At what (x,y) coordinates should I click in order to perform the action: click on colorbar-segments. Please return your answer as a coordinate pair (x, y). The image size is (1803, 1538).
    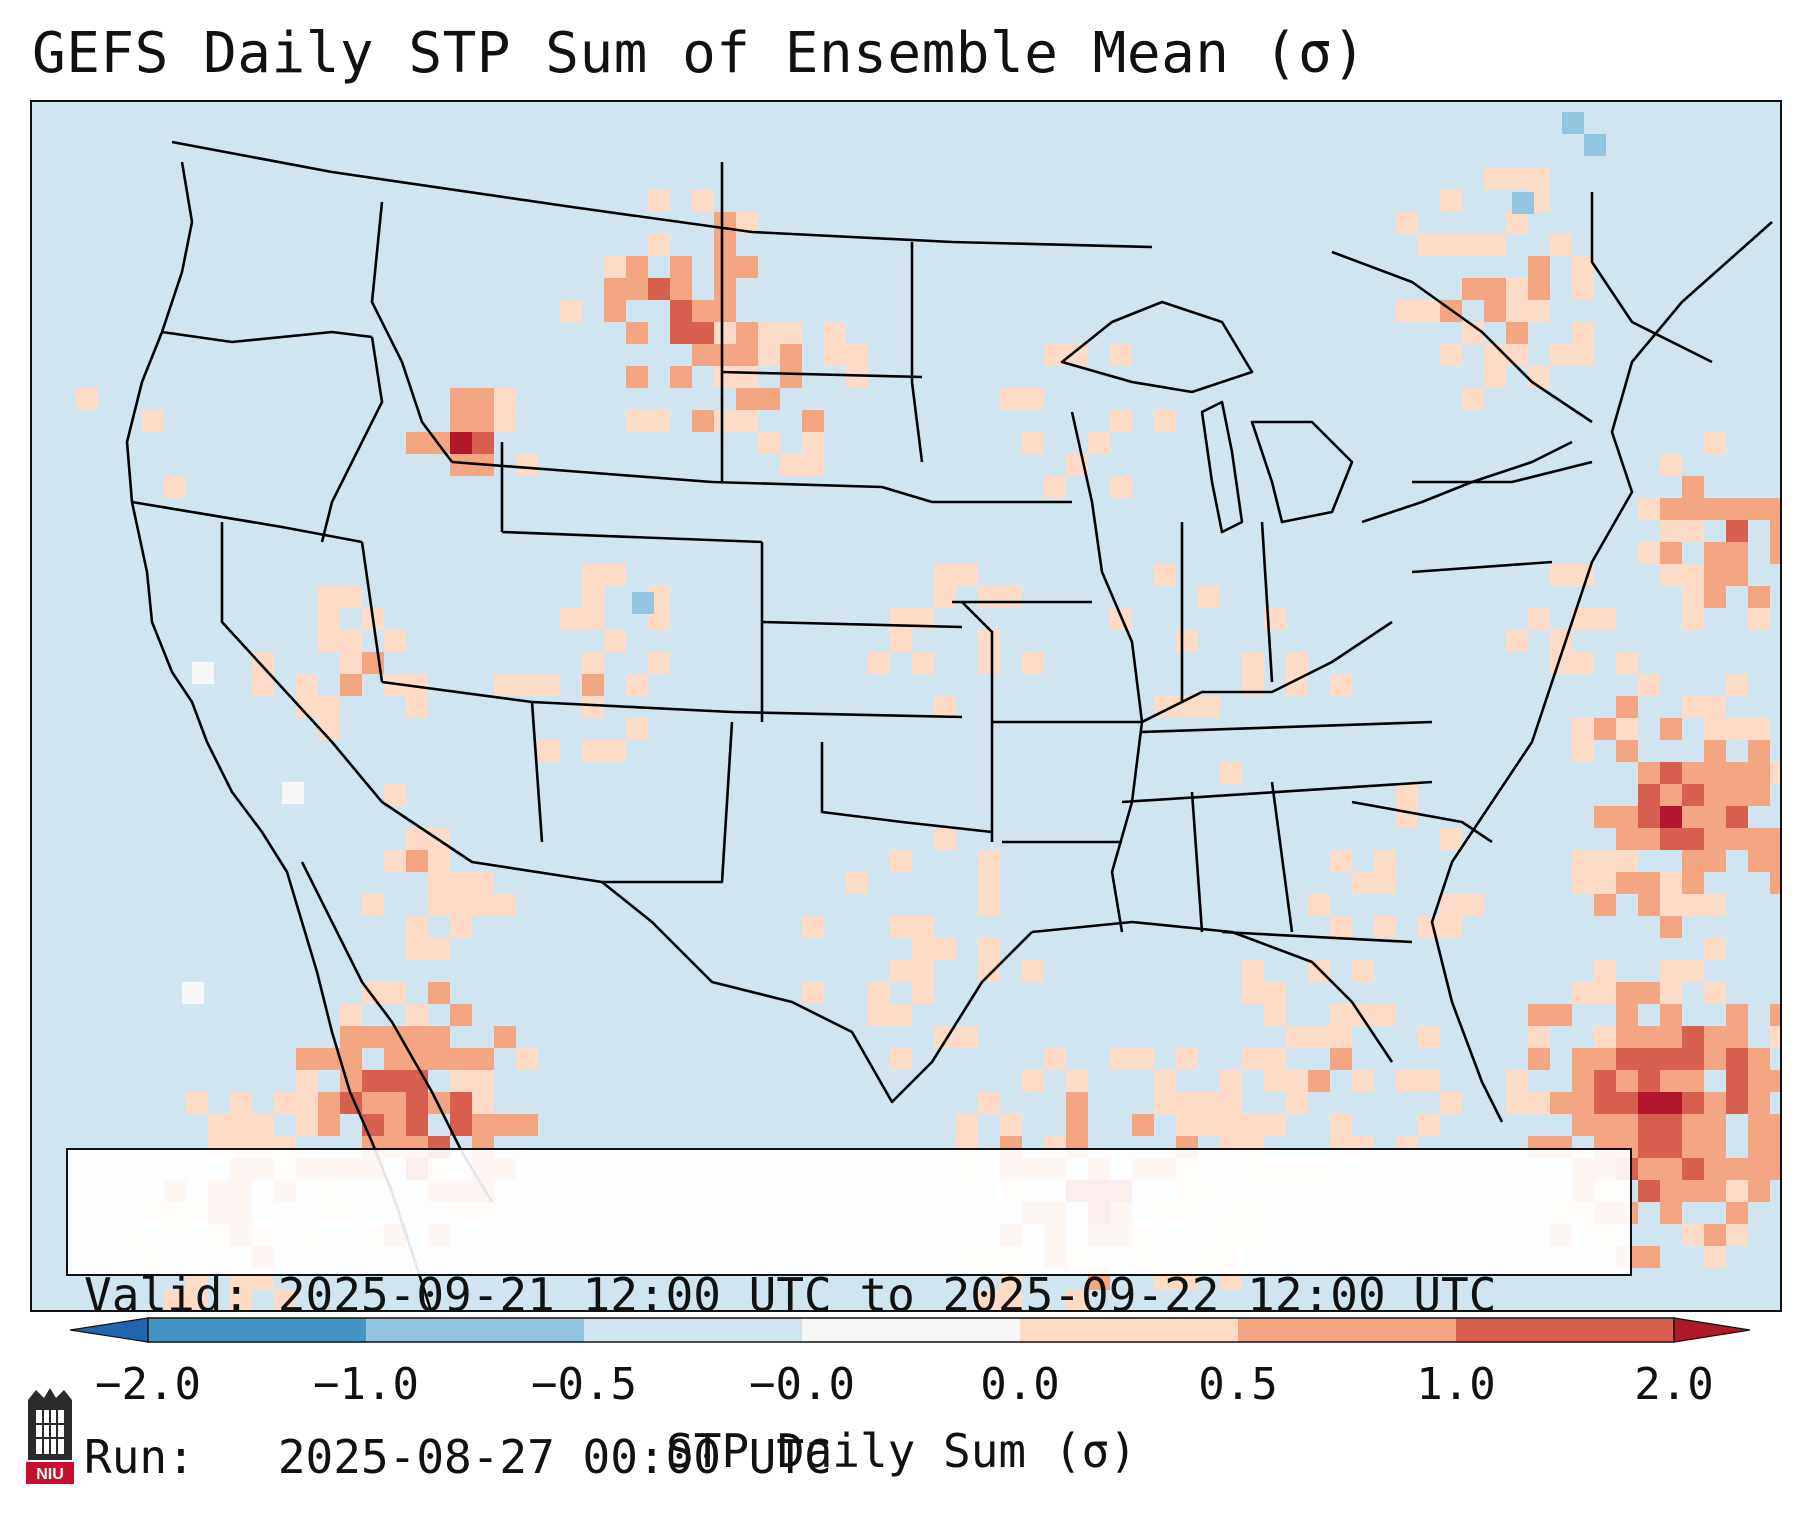
    Looking at the image, I should click on (911, 1330).